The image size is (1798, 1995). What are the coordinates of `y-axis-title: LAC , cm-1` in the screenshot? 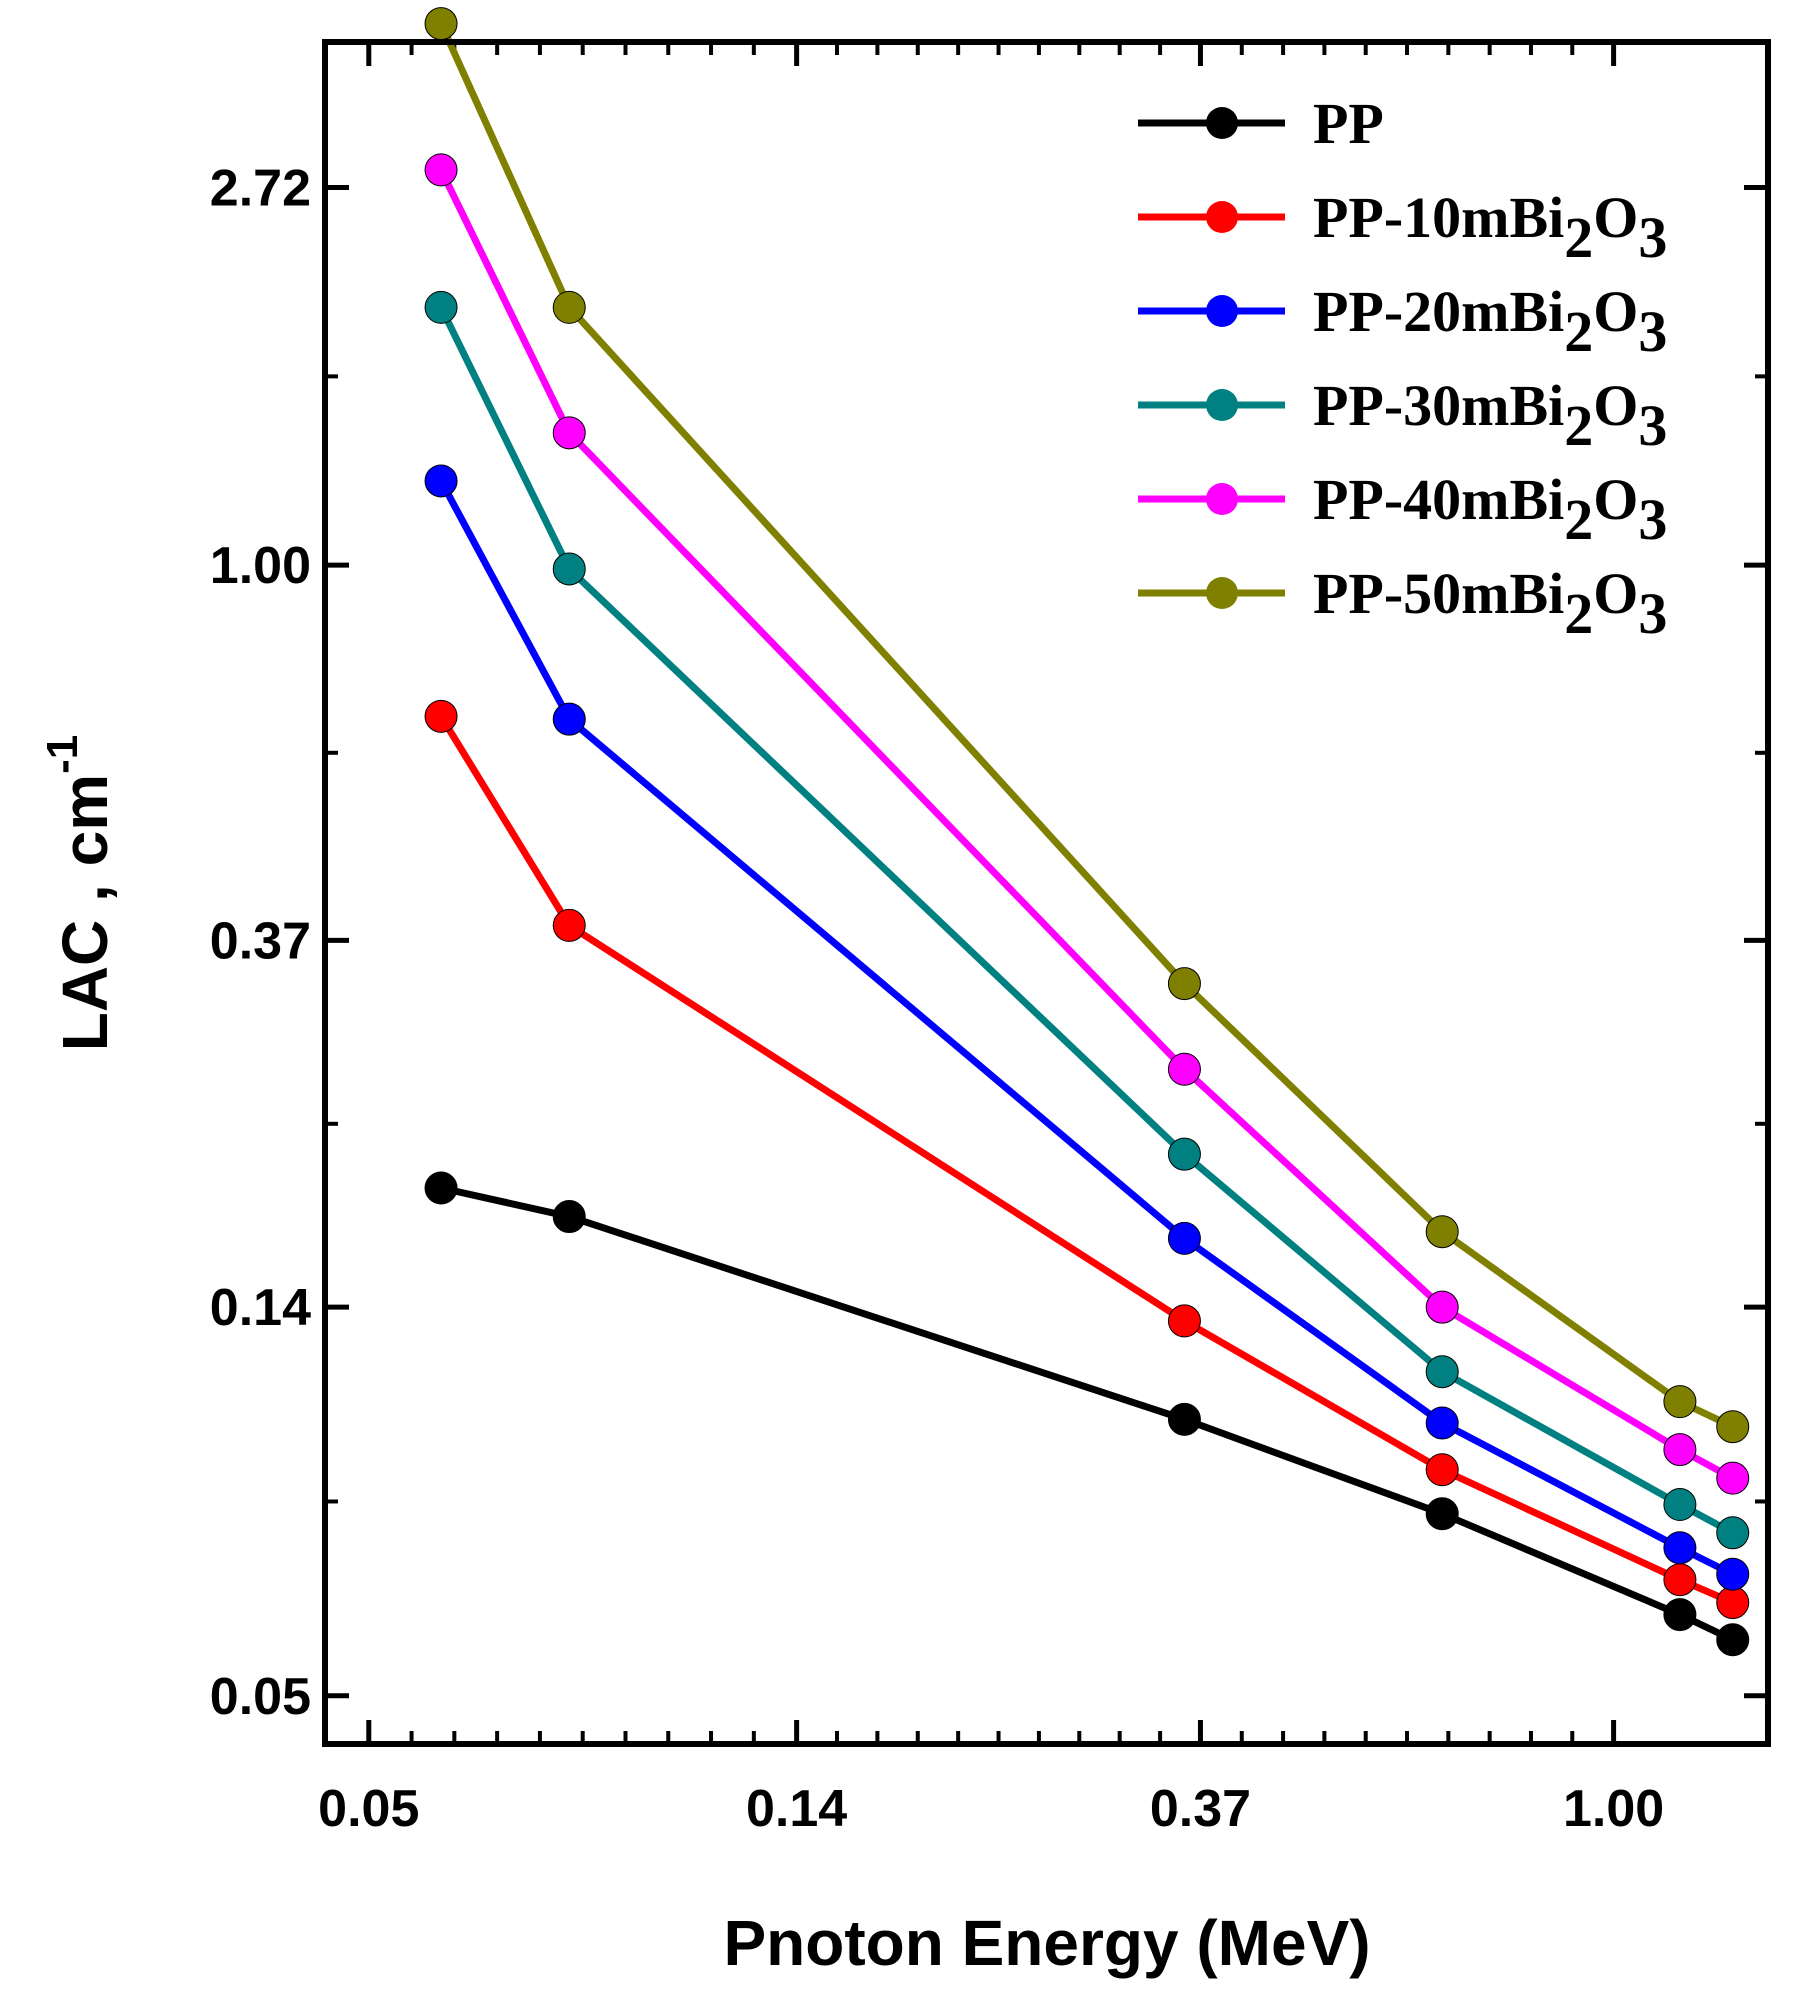 It's located at (79, 893).